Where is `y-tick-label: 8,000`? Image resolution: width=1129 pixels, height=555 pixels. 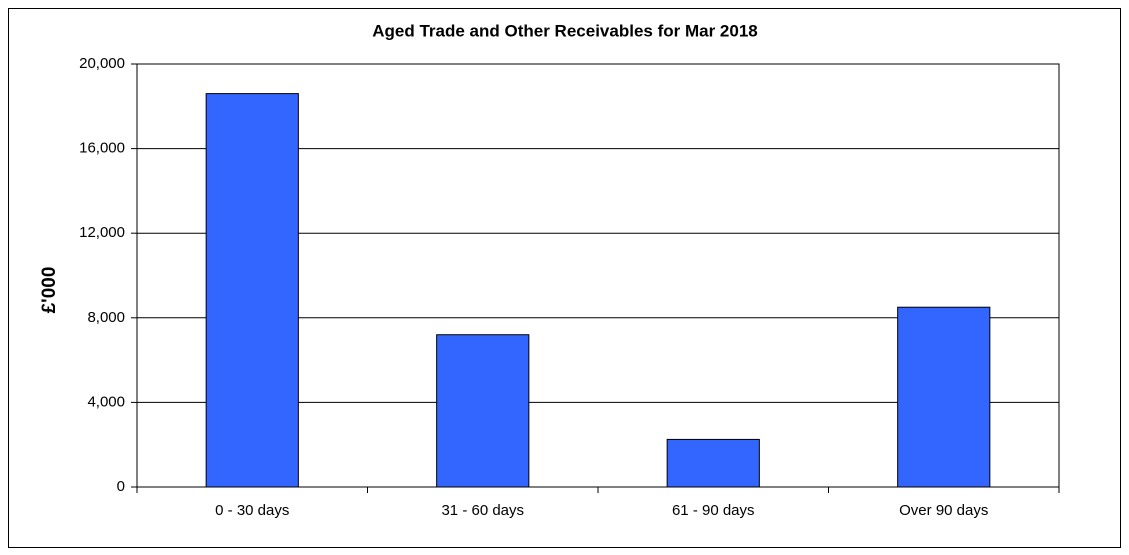 y-tick-label: 8,000 is located at coordinates (106, 317).